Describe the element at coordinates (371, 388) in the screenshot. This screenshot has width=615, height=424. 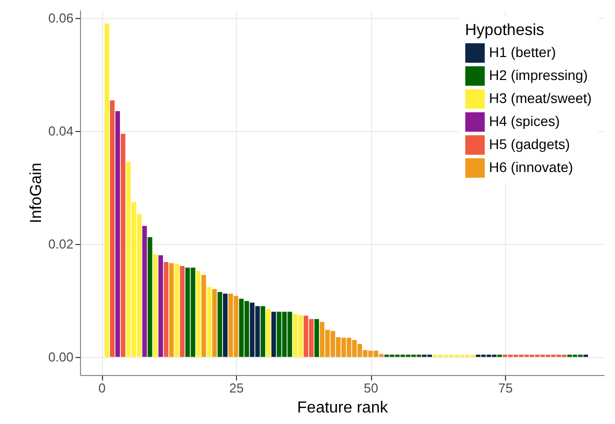
I see `x-tick-label: 50` at that location.